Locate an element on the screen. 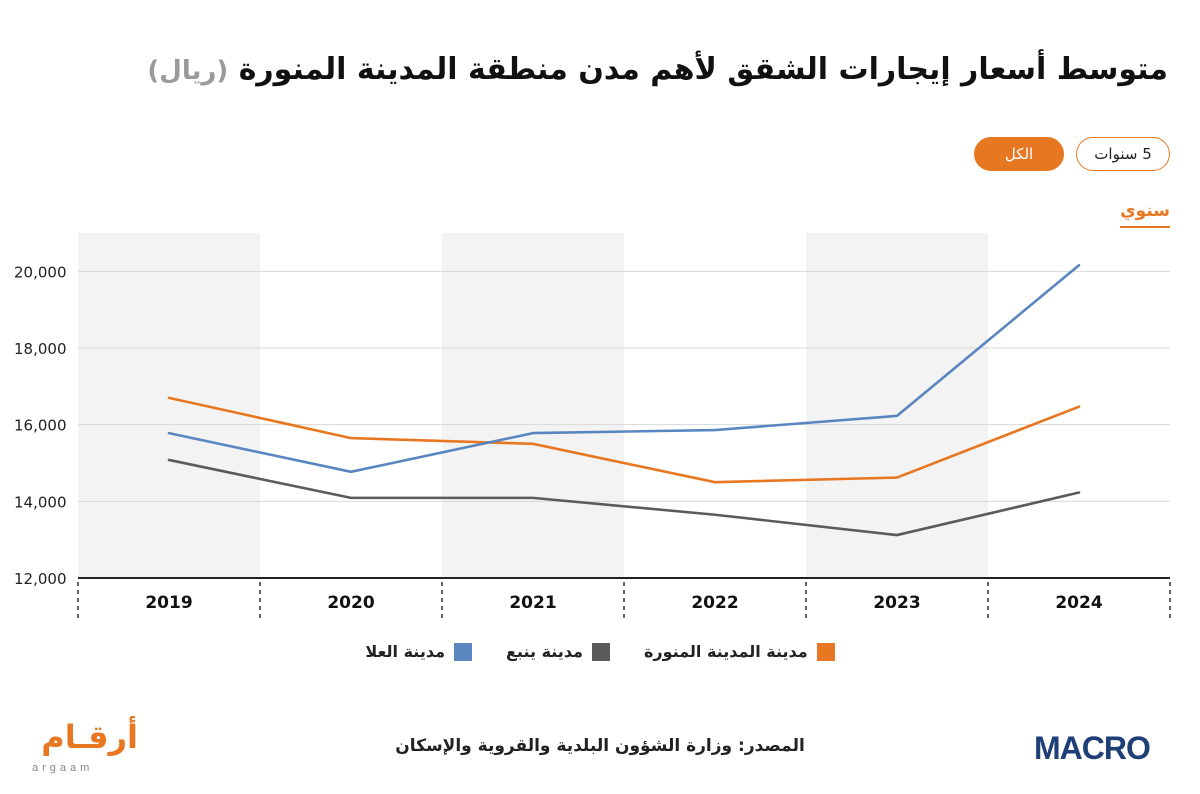  argaam-logo-arabic: أرقـام is located at coordinates (89, 737).